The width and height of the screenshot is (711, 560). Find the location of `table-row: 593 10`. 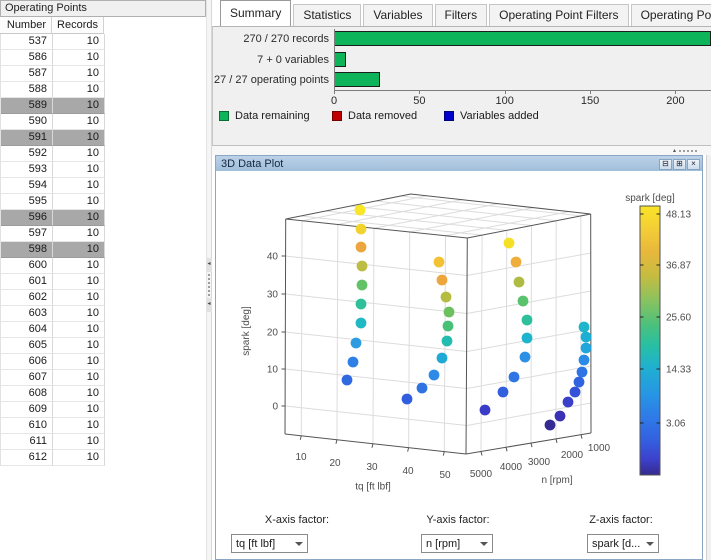

table-row: 593 10 is located at coordinates (53, 170).